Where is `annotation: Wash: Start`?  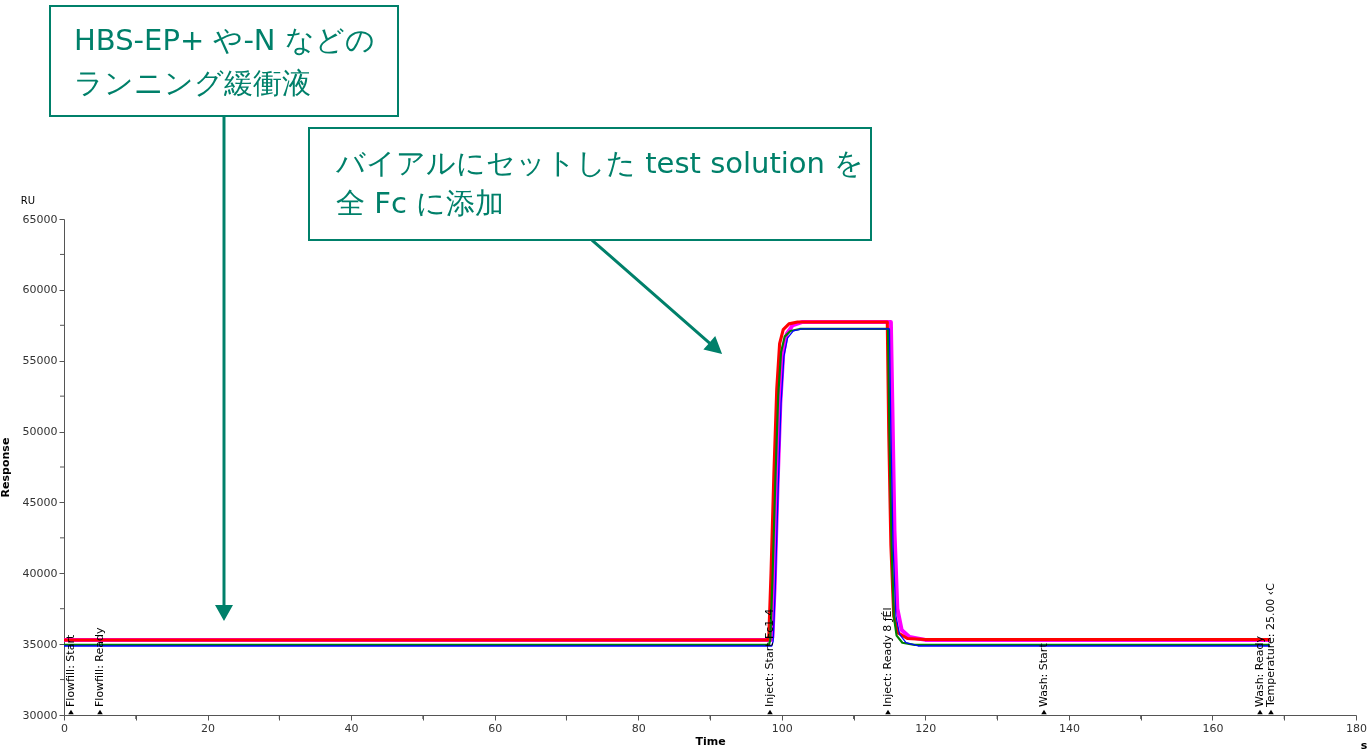 annotation: Wash: Start is located at coordinates (1043, 674).